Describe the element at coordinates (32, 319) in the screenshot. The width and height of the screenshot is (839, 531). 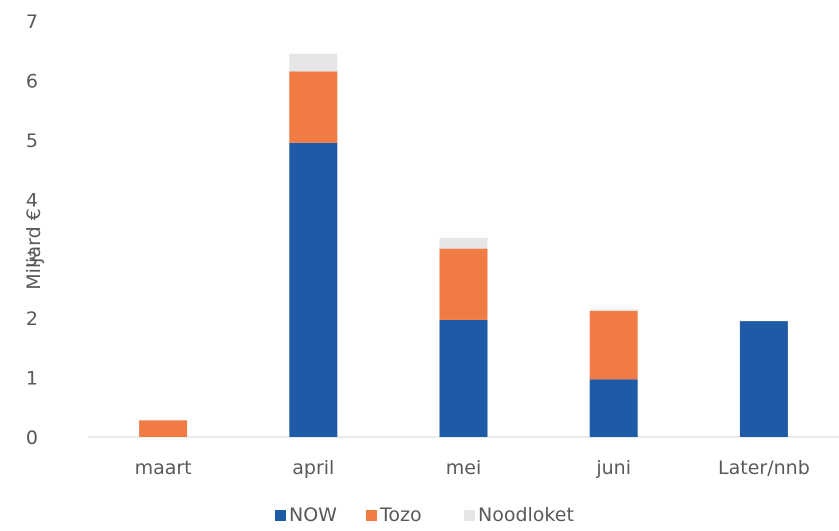
I see `y-tick-label: 2` at that location.